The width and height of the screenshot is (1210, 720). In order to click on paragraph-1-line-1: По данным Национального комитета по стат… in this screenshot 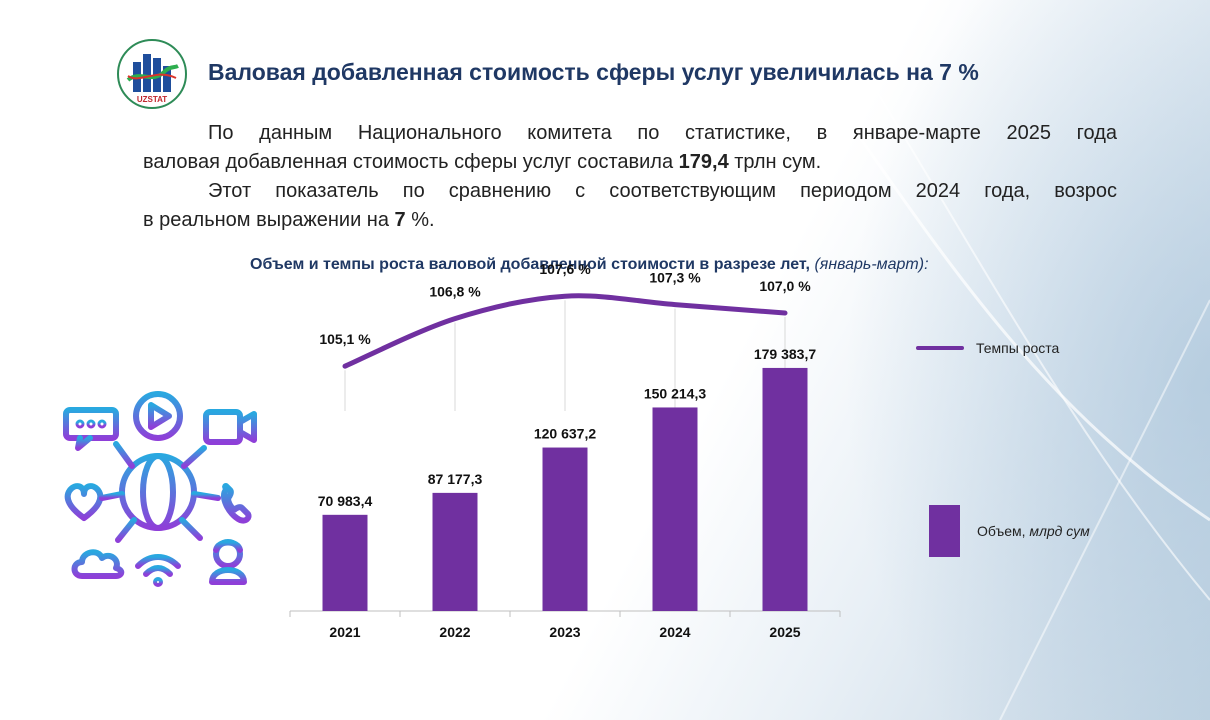, I will do `click(662, 133)`.